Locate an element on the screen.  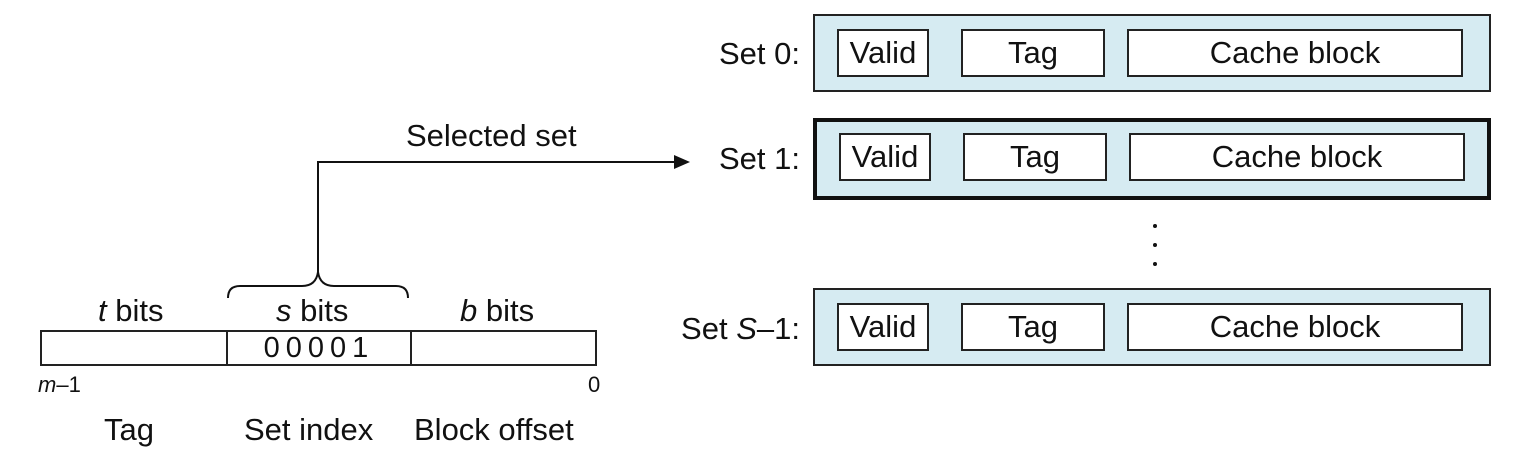
set-0-label: Set 0: is located at coordinates (759, 53).